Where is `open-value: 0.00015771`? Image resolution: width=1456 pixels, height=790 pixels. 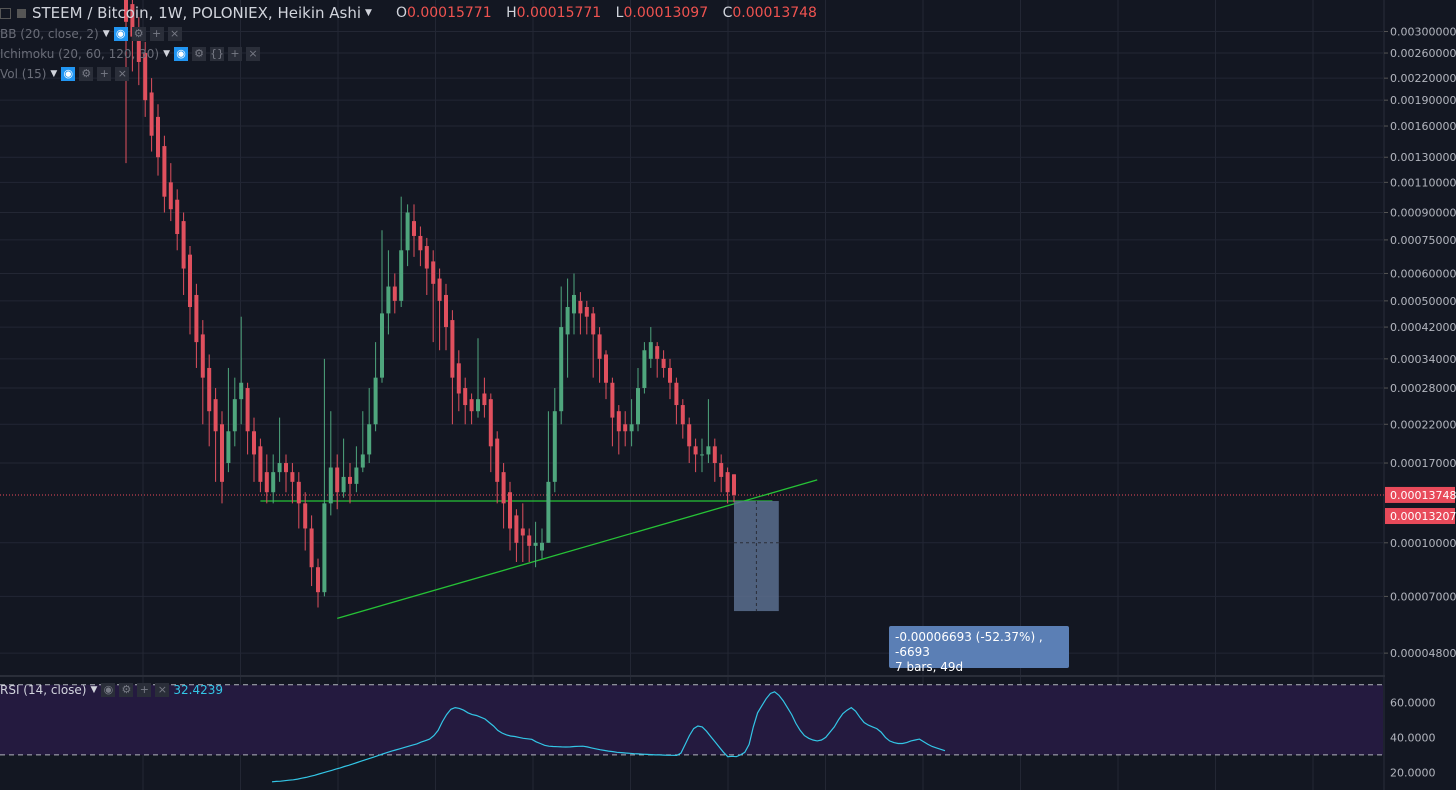 open-value: 0.00015771 is located at coordinates (449, 13).